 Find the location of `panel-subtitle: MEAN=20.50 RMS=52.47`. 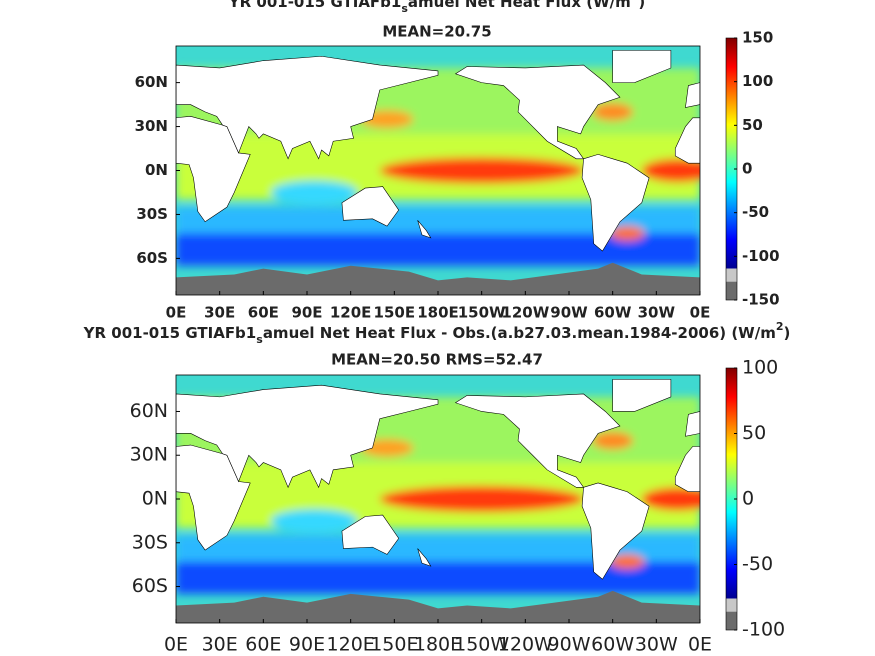

panel-subtitle: MEAN=20.50 RMS=52.47 is located at coordinates (437, 360).